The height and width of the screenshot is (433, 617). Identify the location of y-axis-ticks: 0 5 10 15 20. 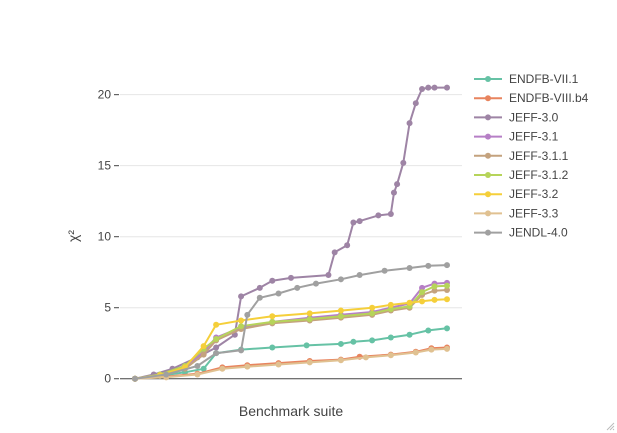
(108, 237).